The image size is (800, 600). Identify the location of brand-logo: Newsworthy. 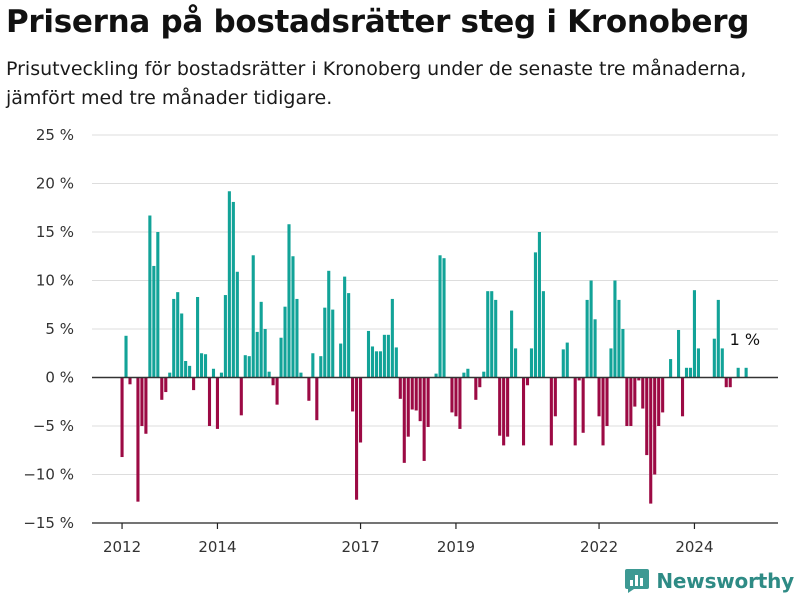
(709, 581).